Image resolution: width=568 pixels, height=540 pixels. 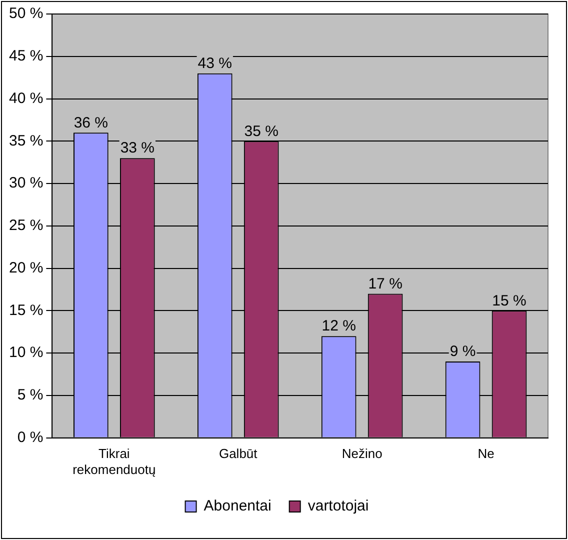 What do you see at coordinates (238, 454) in the screenshot?
I see `x-tick-label: Galbūt` at bounding box center [238, 454].